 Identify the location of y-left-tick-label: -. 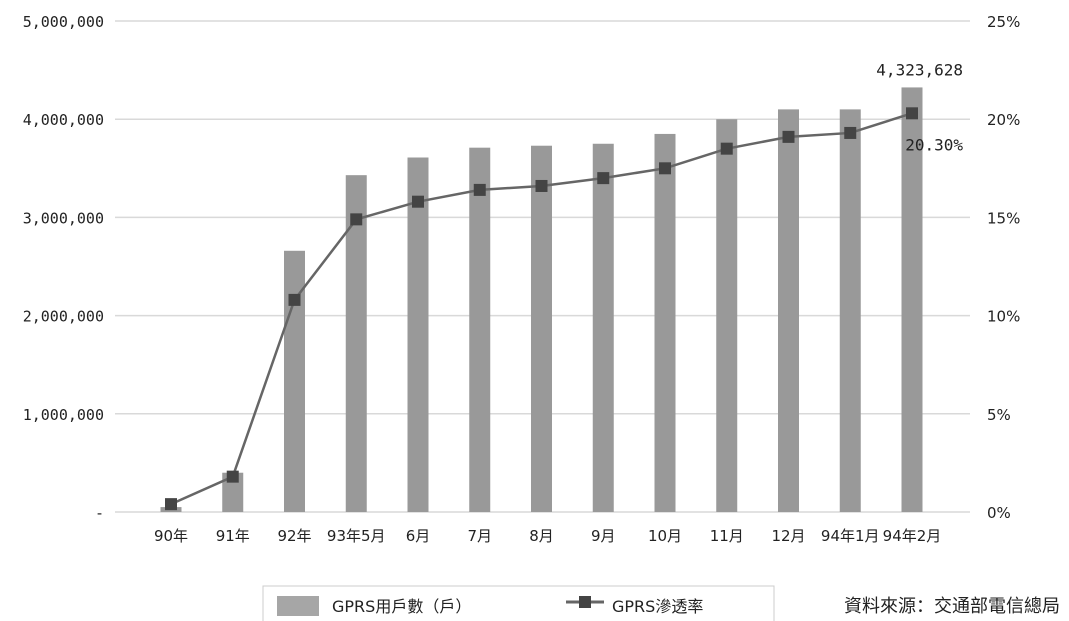
(99, 513).